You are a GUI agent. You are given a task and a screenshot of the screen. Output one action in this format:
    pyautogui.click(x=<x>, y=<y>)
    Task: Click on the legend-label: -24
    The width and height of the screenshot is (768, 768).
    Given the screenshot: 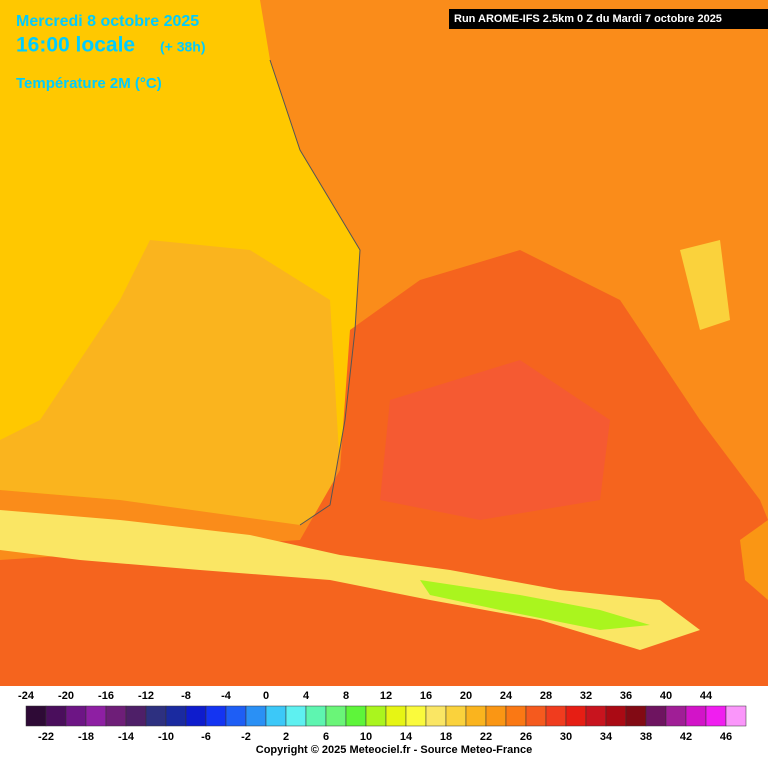 What is the action you would take?
    pyautogui.click(x=26, y=696)
    